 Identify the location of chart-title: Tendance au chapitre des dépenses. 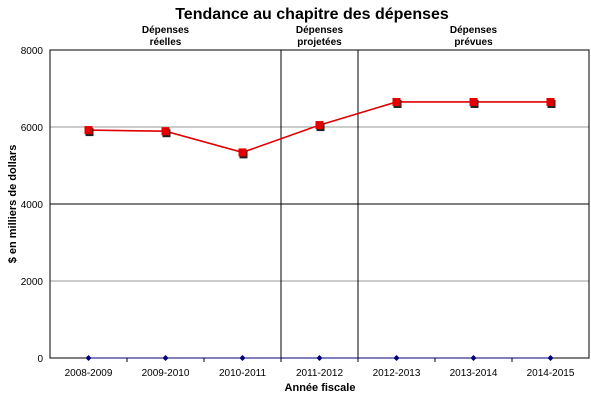
(312, 14).